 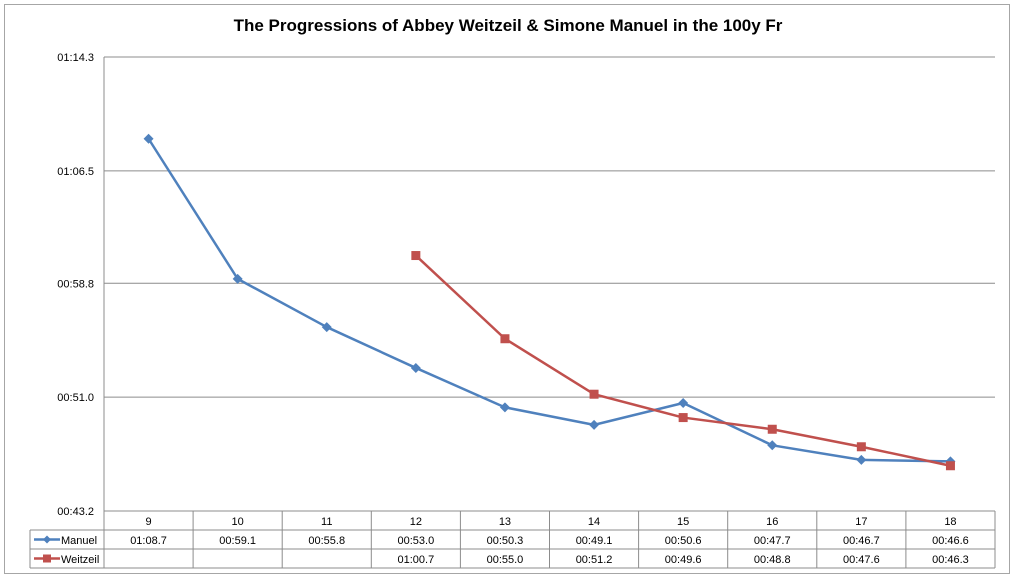 What do you see at coordinates (326, 541) in the screenshot?
I see `data-label: 00:55.8` at bounding box center [326, 541].